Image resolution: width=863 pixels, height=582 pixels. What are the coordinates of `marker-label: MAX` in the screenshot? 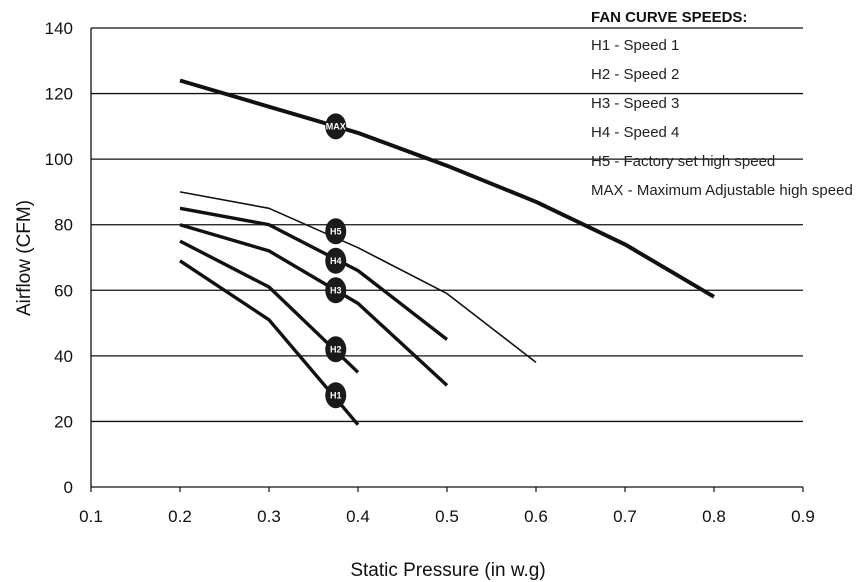 It's located at (336, 127).